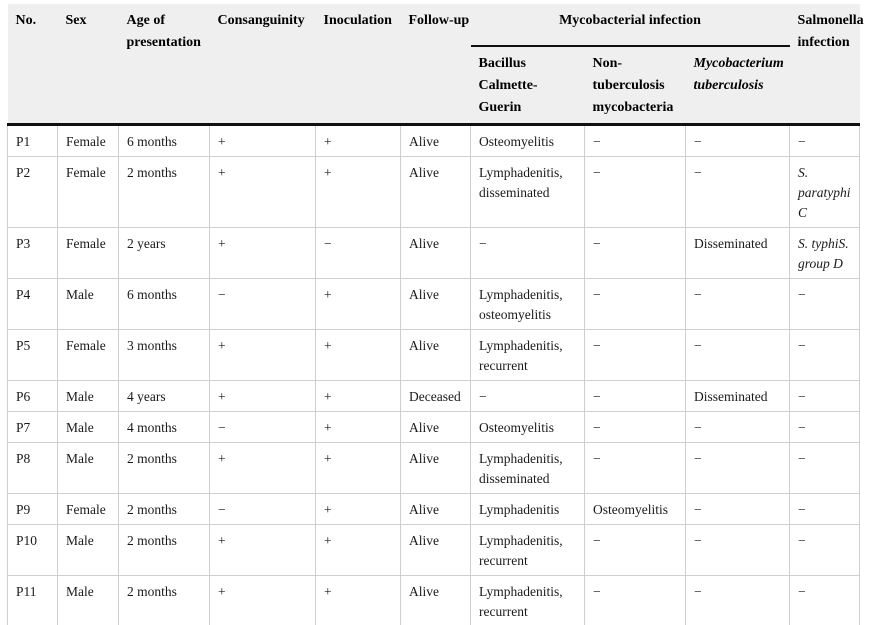 Image resolution: width=870 pixels, height=625 pixels. Describe the element at coordinates (32, 253) in the screenshot. I see `cell-no: P3` at that location.